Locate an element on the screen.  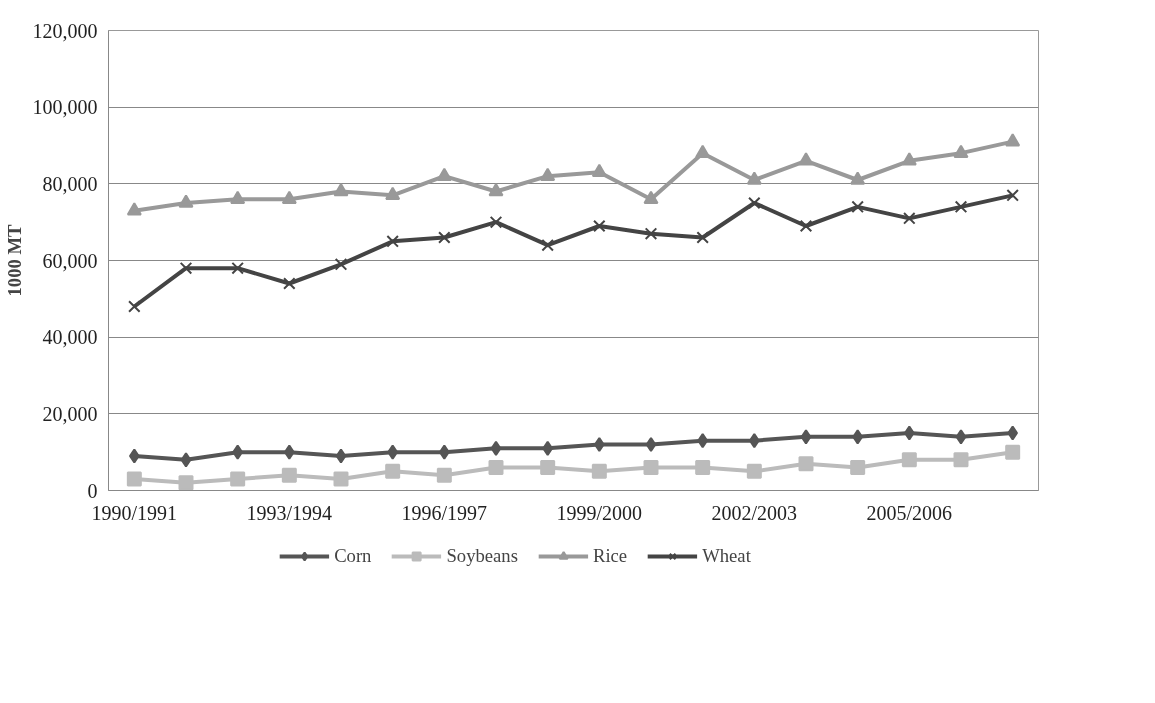
legend-label: Corn is located at coordinates (353, 556).